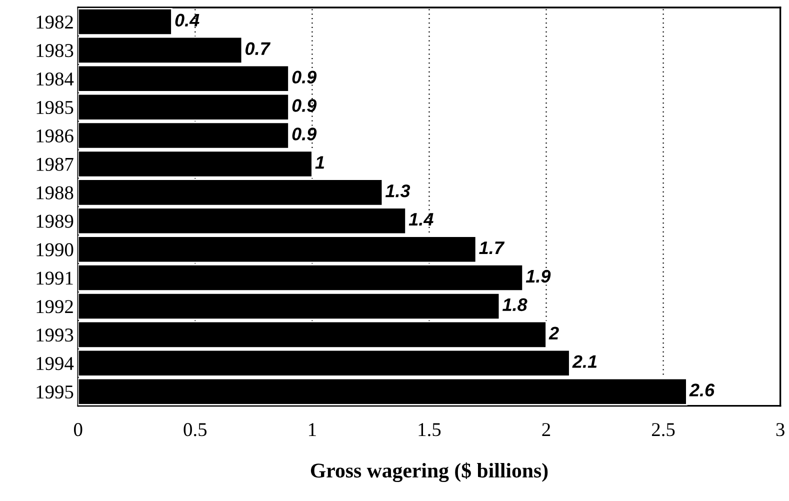 Image resolution: width=789 pixels, height=501 pixels. Describe the element at coordinates (319, 162) in the screenshot. I see `data-label: 1` at that location.